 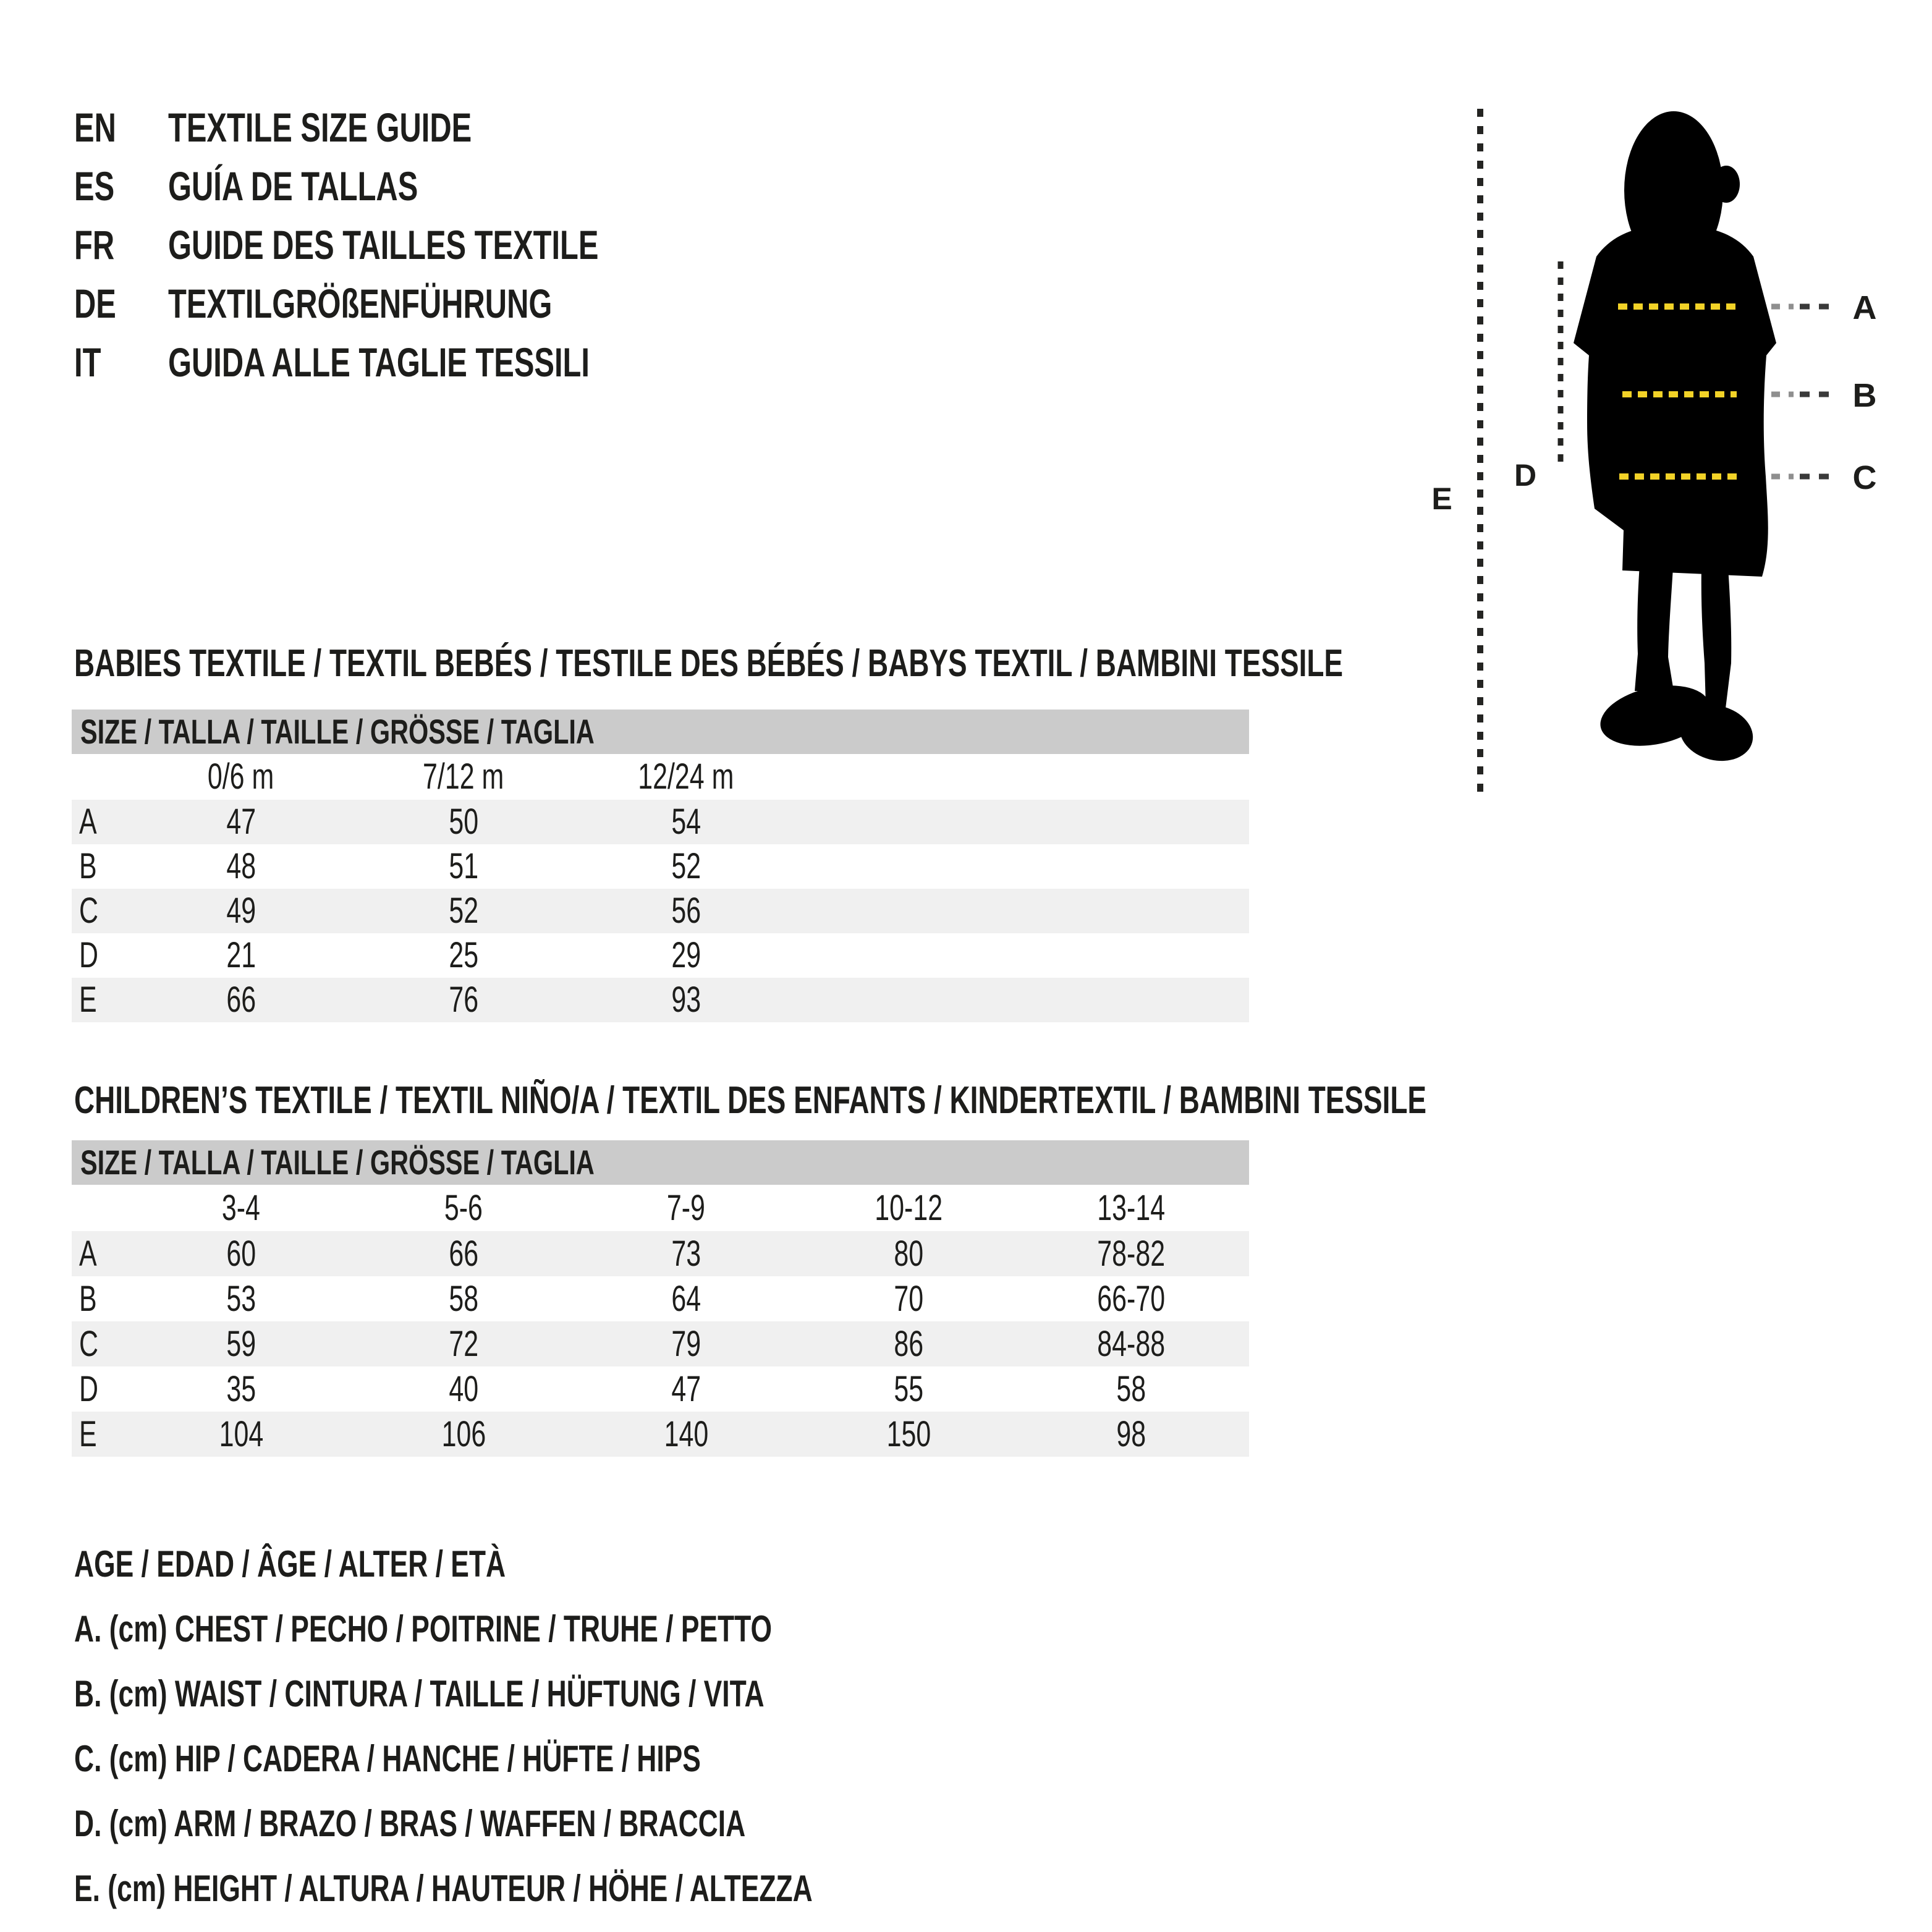 What do you see at coordinates (241, 955) in the screenshot?
I see `cell: 21` at bounding box center [241, 955].